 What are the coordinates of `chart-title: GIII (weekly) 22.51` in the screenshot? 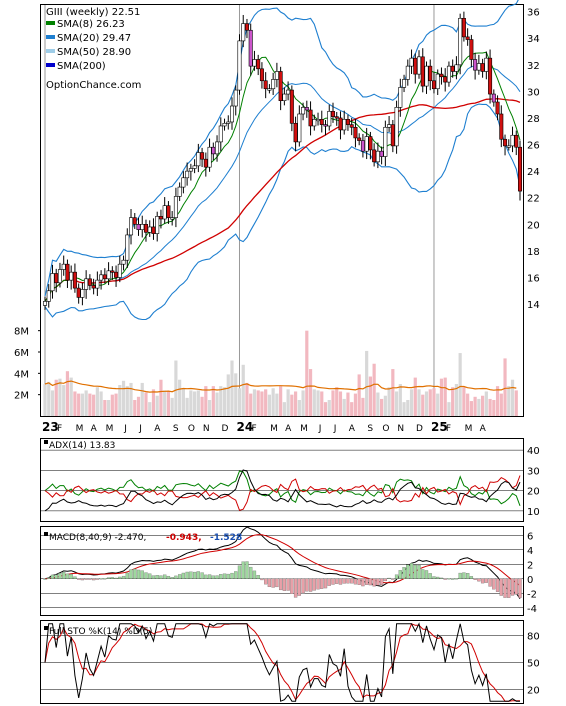 It's located at (93, 12).